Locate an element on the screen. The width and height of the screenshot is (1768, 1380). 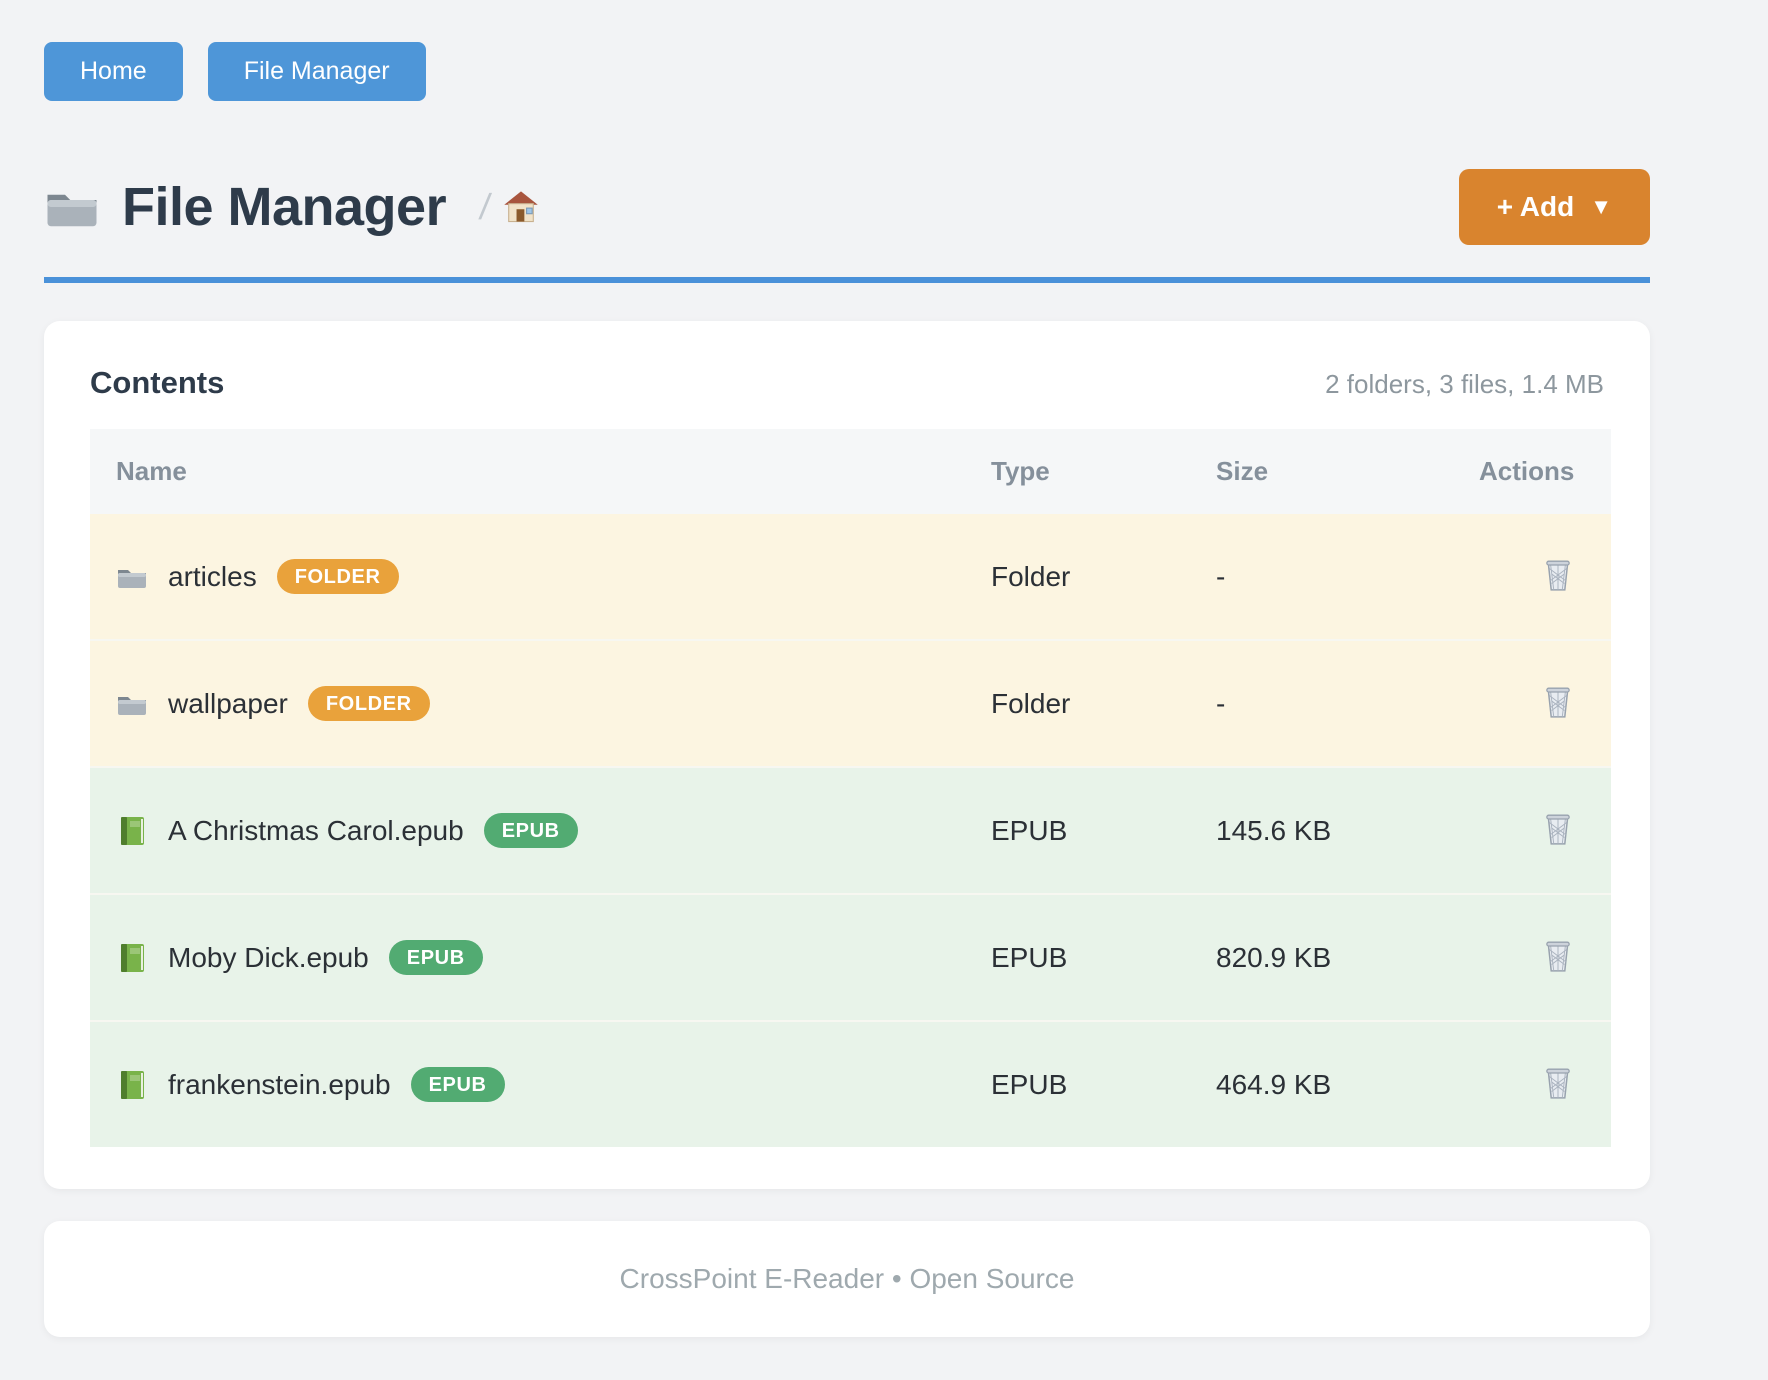
file-name: A Christmas Carol.epub is located at coordinates (316, 830).